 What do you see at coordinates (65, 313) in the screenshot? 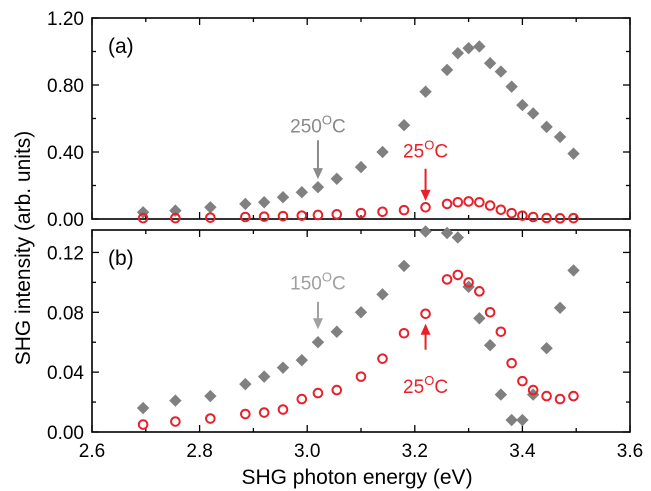
I see `y-tick-label: 0.08` at bounding box center [65, 313].